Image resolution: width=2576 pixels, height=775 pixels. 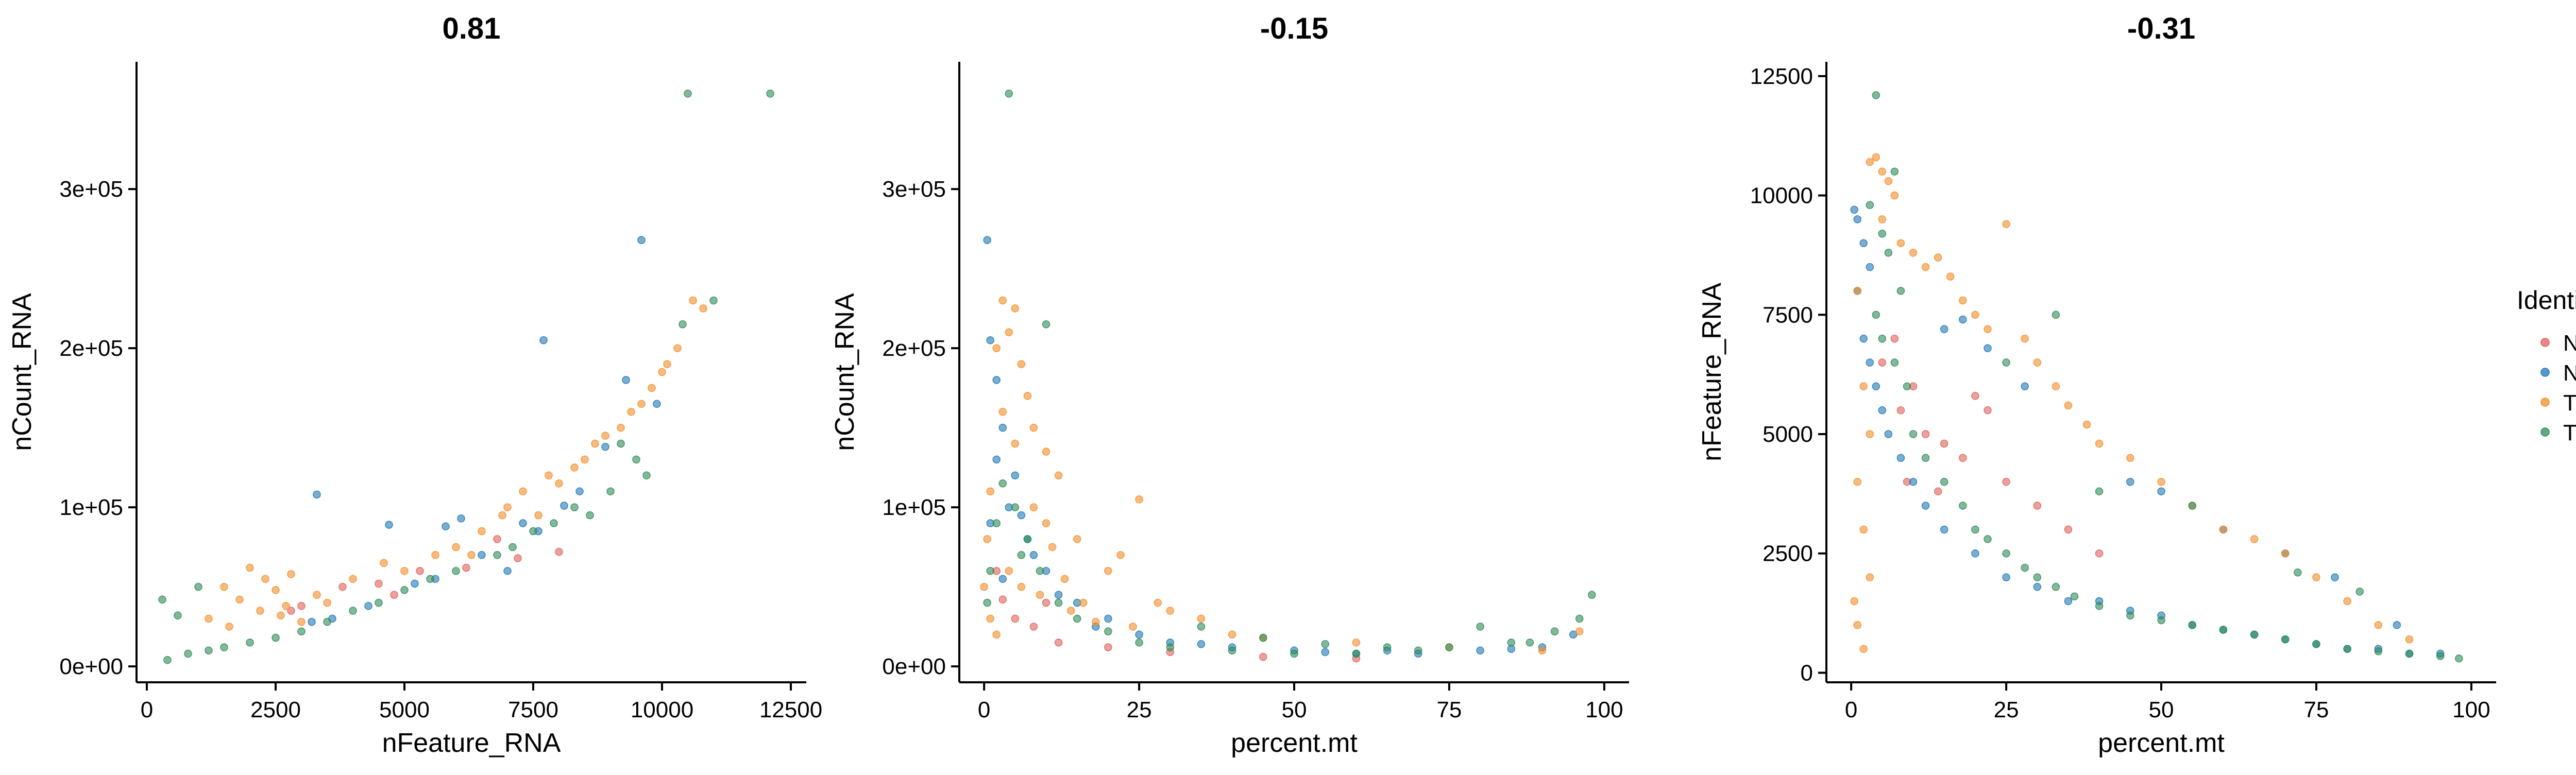 What do you see at coordinates (1787, 315) in the screenshot?
I see `y-tick-label: 7500` at bounding box center [1787, 315].